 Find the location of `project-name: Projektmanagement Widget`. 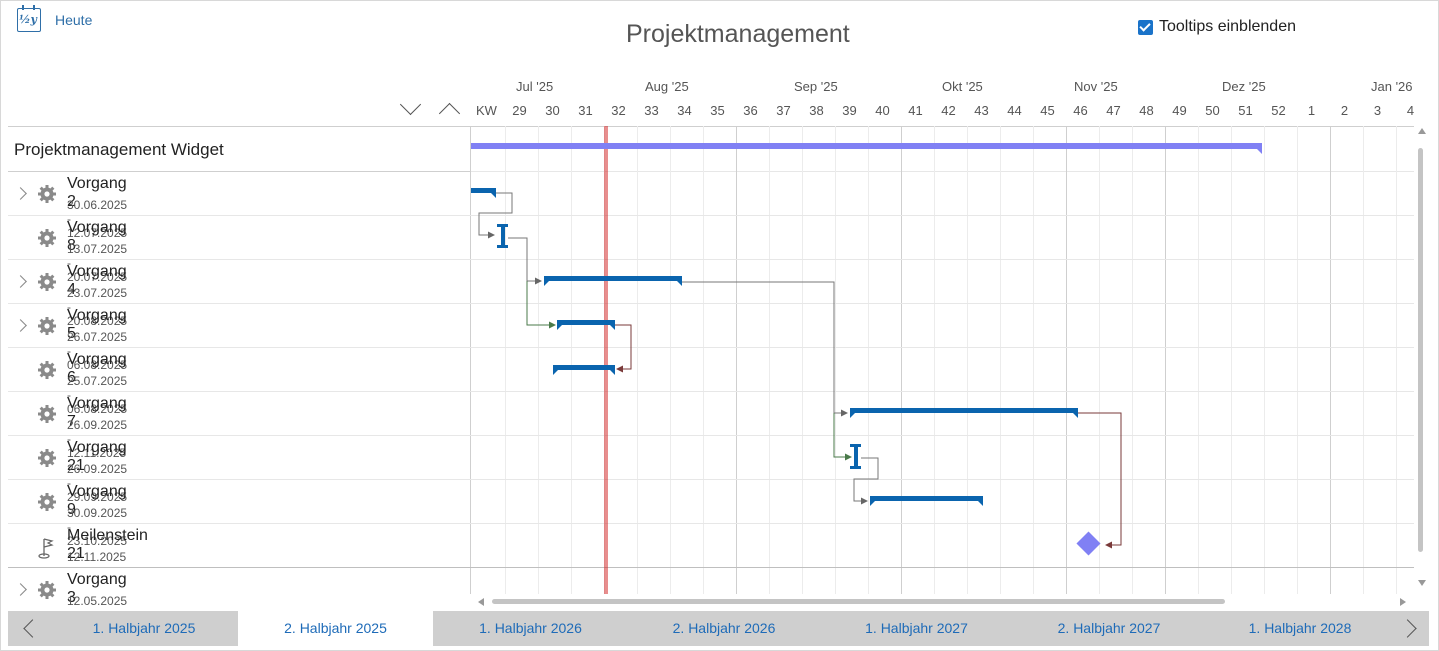

project-name: Projektmanagement Widget is located at coordinates (119, 149).